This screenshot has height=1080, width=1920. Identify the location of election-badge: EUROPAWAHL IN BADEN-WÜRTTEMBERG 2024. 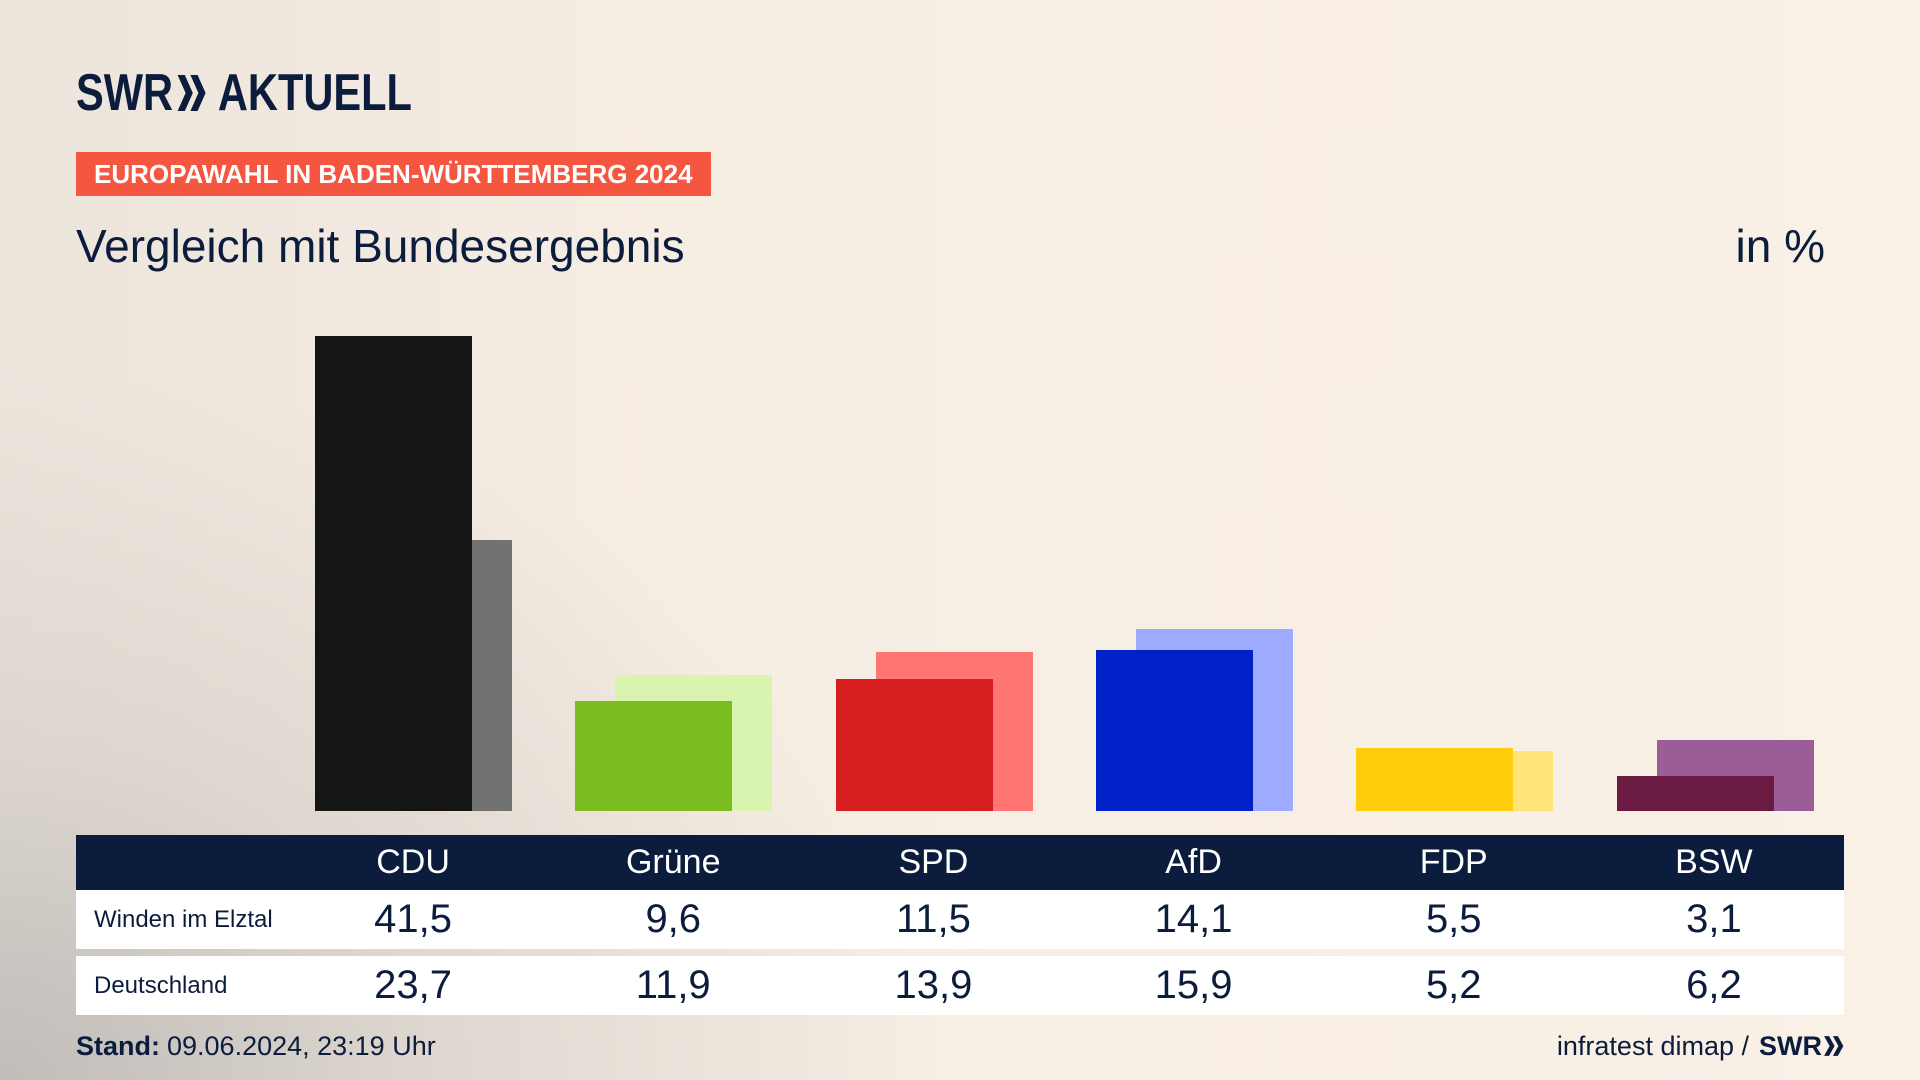
(393, 174).